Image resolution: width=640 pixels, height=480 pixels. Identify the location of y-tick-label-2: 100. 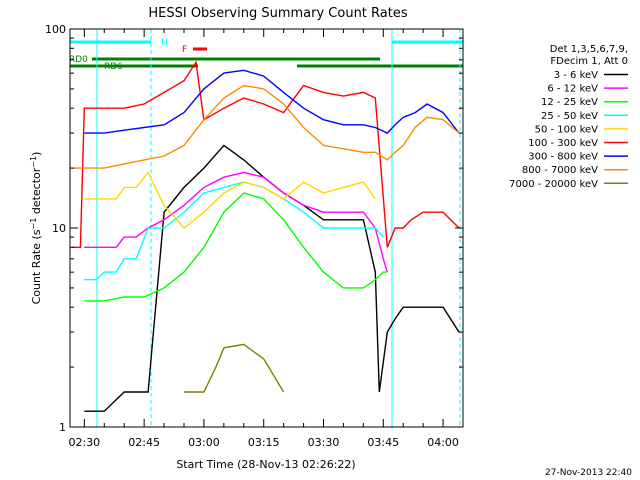
(55, 29).